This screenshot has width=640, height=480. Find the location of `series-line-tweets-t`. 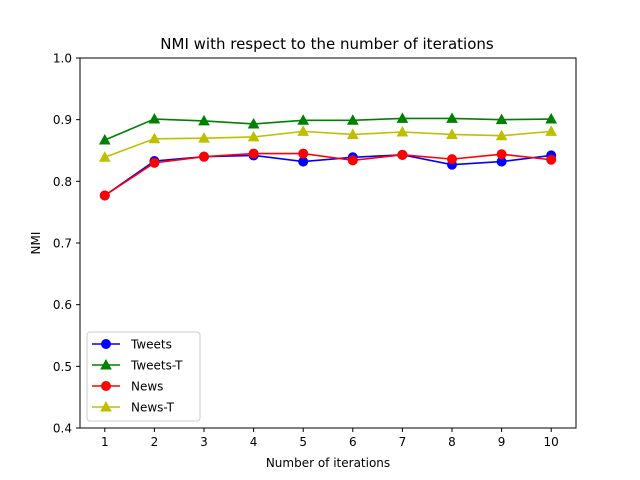

series-line-tweets-t is located at coordinates (328, 129).